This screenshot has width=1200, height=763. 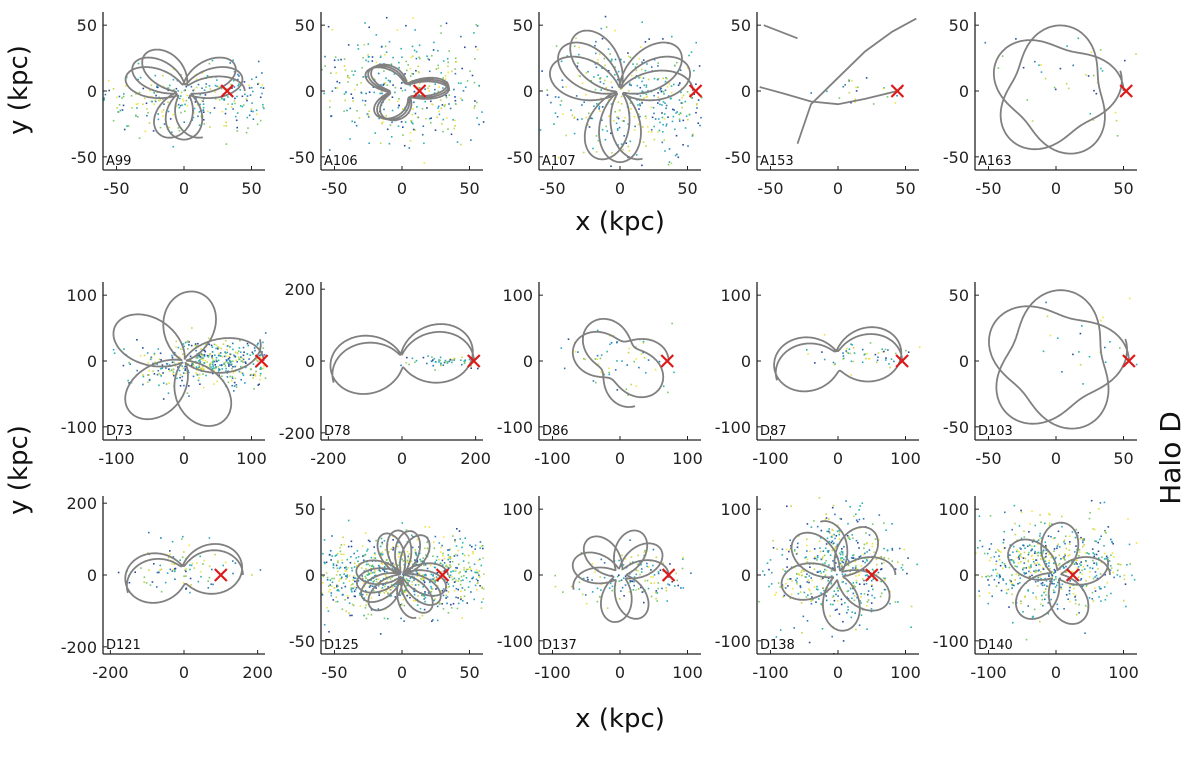 What do you see at coordinates (667, 361) in the screenshot?
I see `current-position-marker-D86` at bounding box center [667, 361].